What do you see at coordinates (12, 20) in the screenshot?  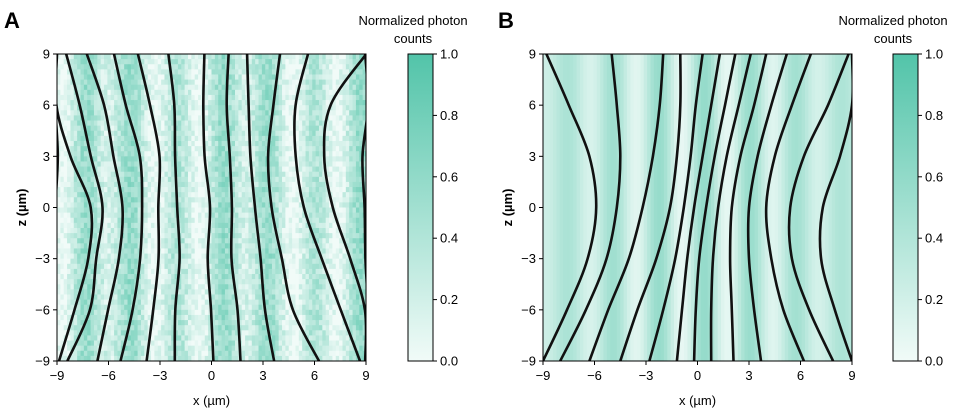 I see `panel-label: A` at bounding box center [12, 20].